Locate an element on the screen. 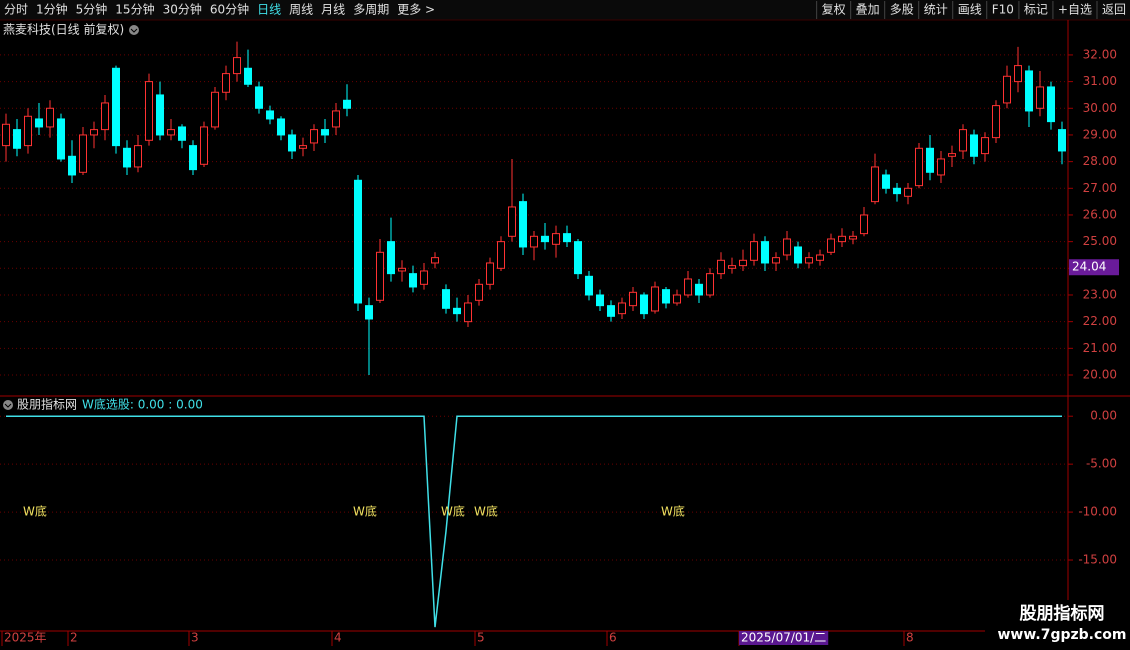 This screenshot has height=650, width=1130. toolbar-tab: 多周期 is located at coordinates (371, 10).